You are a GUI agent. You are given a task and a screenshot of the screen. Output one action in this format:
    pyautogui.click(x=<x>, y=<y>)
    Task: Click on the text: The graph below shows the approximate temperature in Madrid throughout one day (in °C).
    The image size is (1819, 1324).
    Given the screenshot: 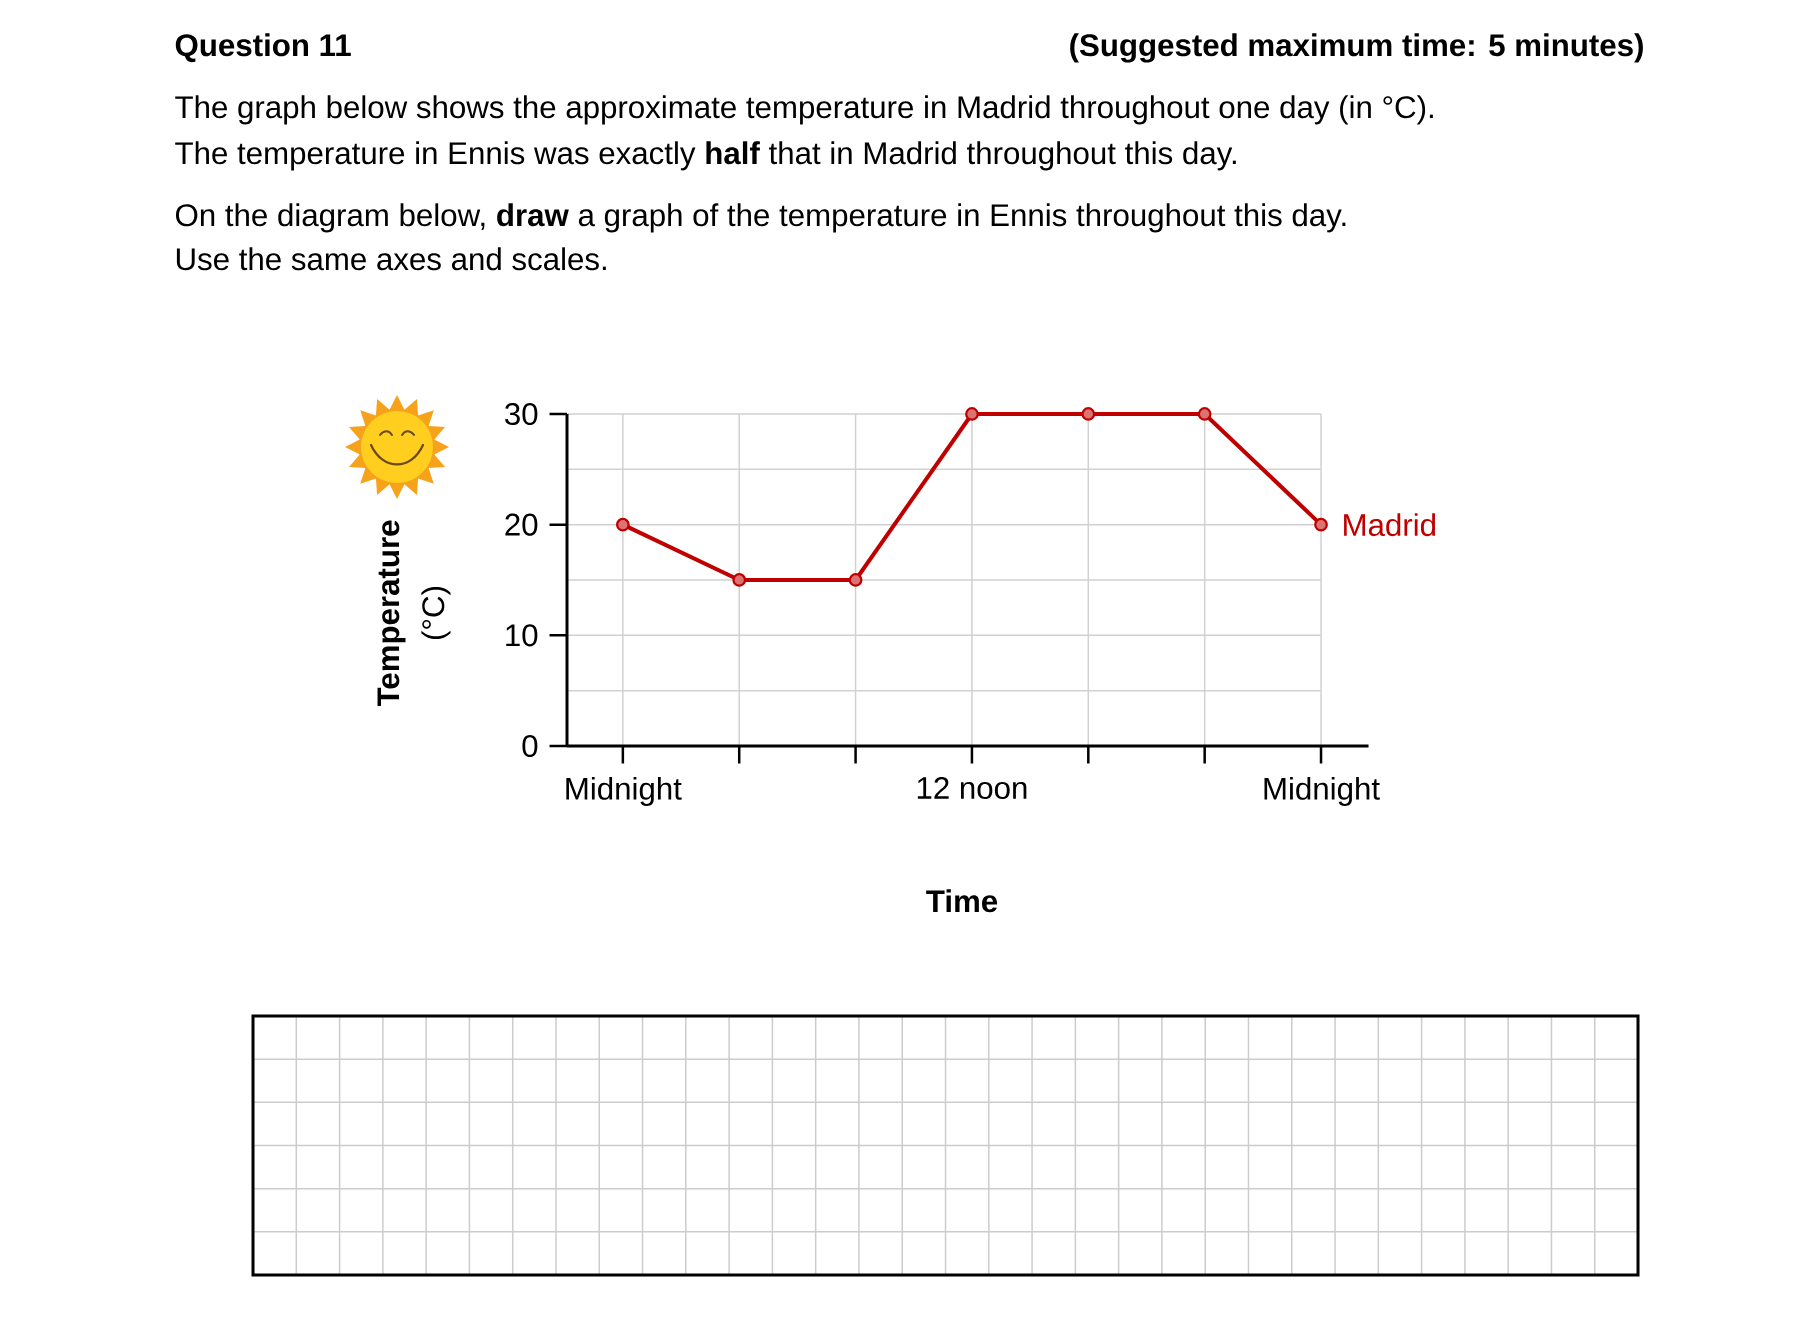 What is the action you would take?
    pyautogui.click(x=804, y=110)
    